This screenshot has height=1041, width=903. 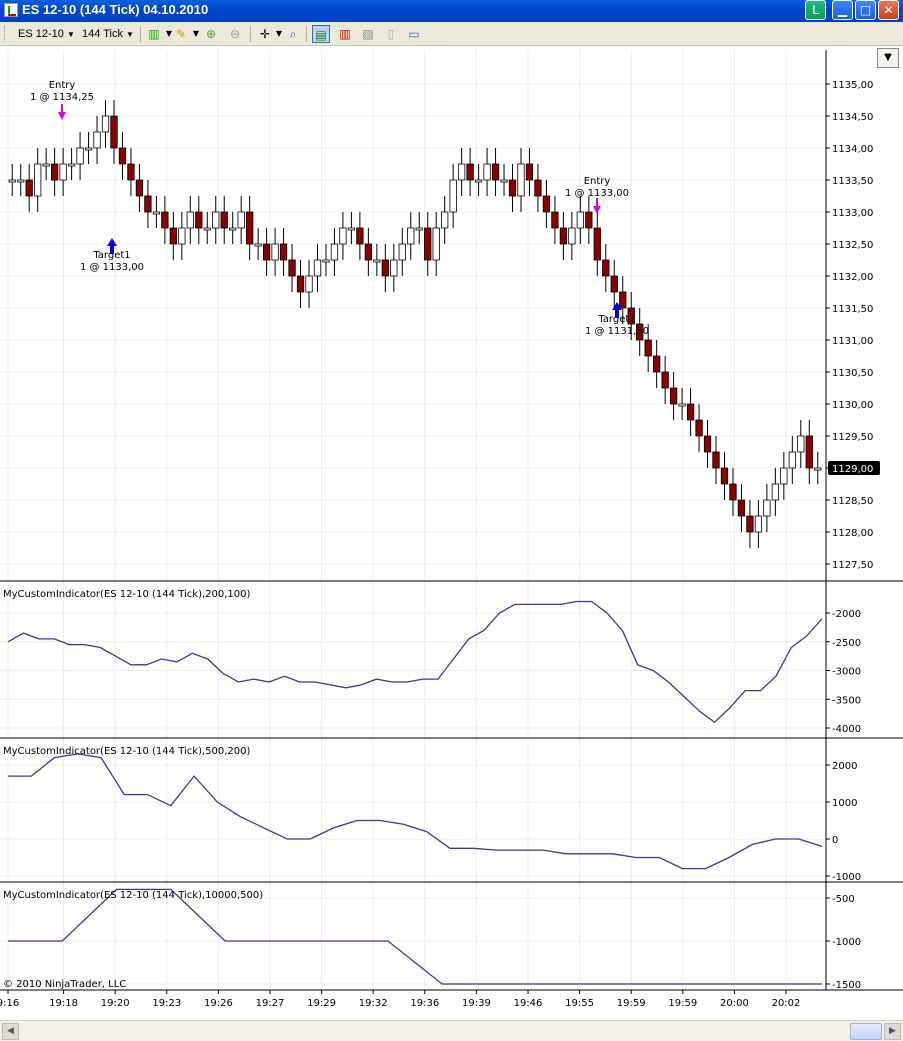 I want to click on zoom-out-icon: ⊖, so click(x=235, y=34).